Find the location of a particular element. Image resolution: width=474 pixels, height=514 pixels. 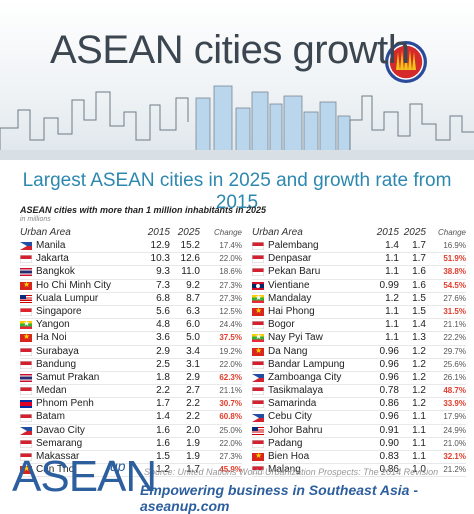

city-name: Samarinda is located at coordinates (292, 404).